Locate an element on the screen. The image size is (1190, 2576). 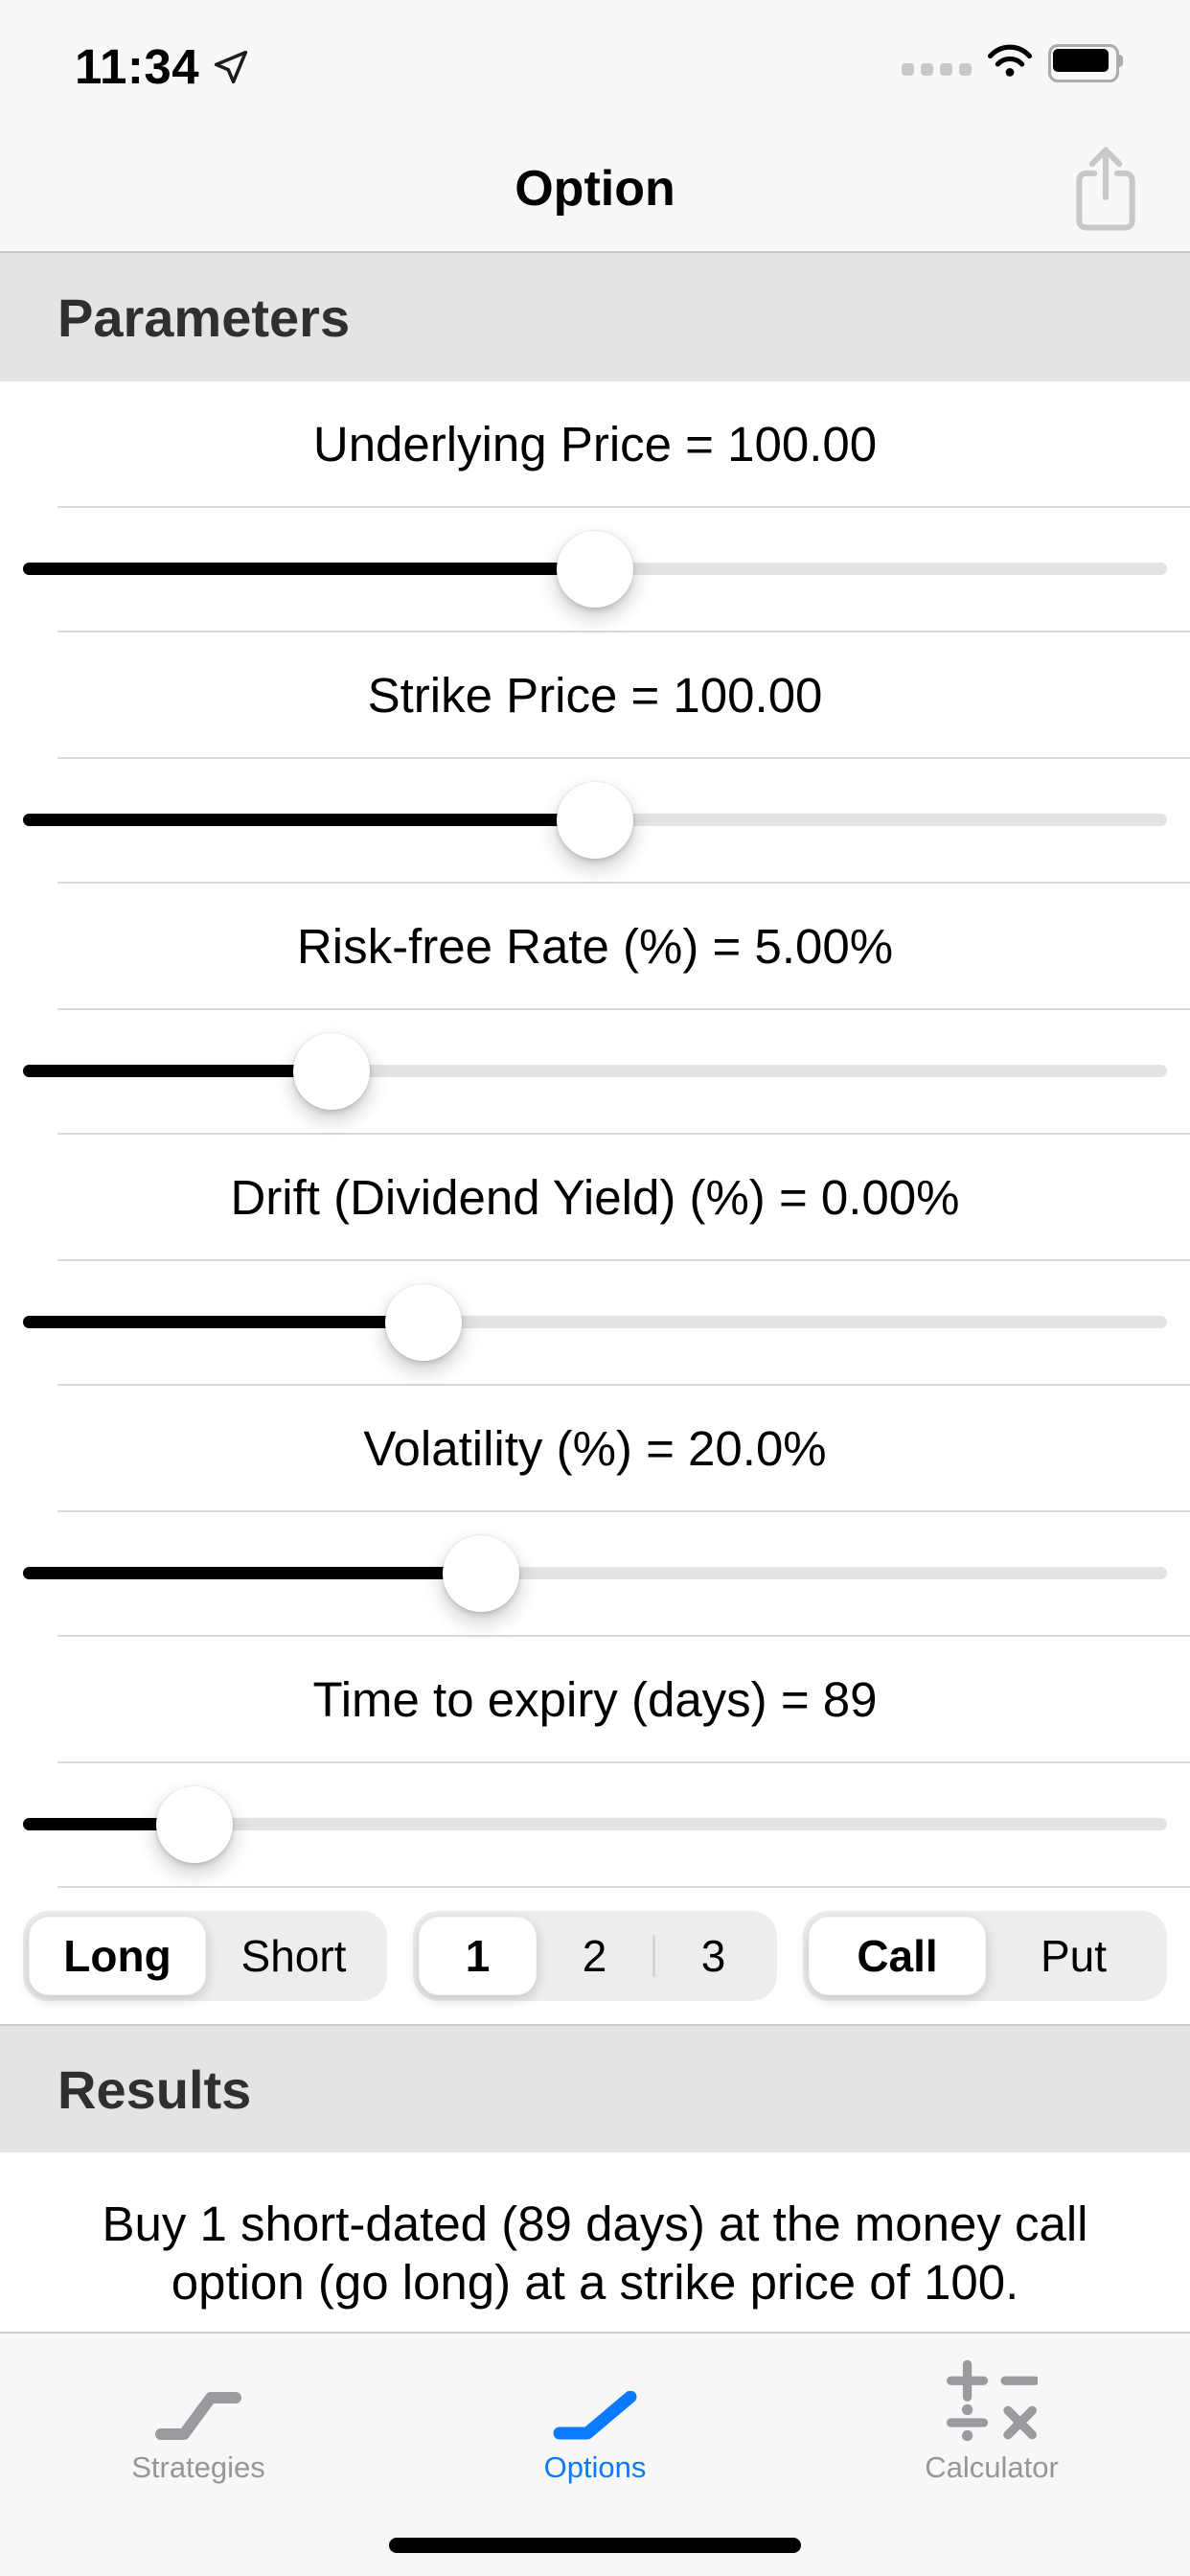
segment-short: Short is located at coordinates (294, 1956).